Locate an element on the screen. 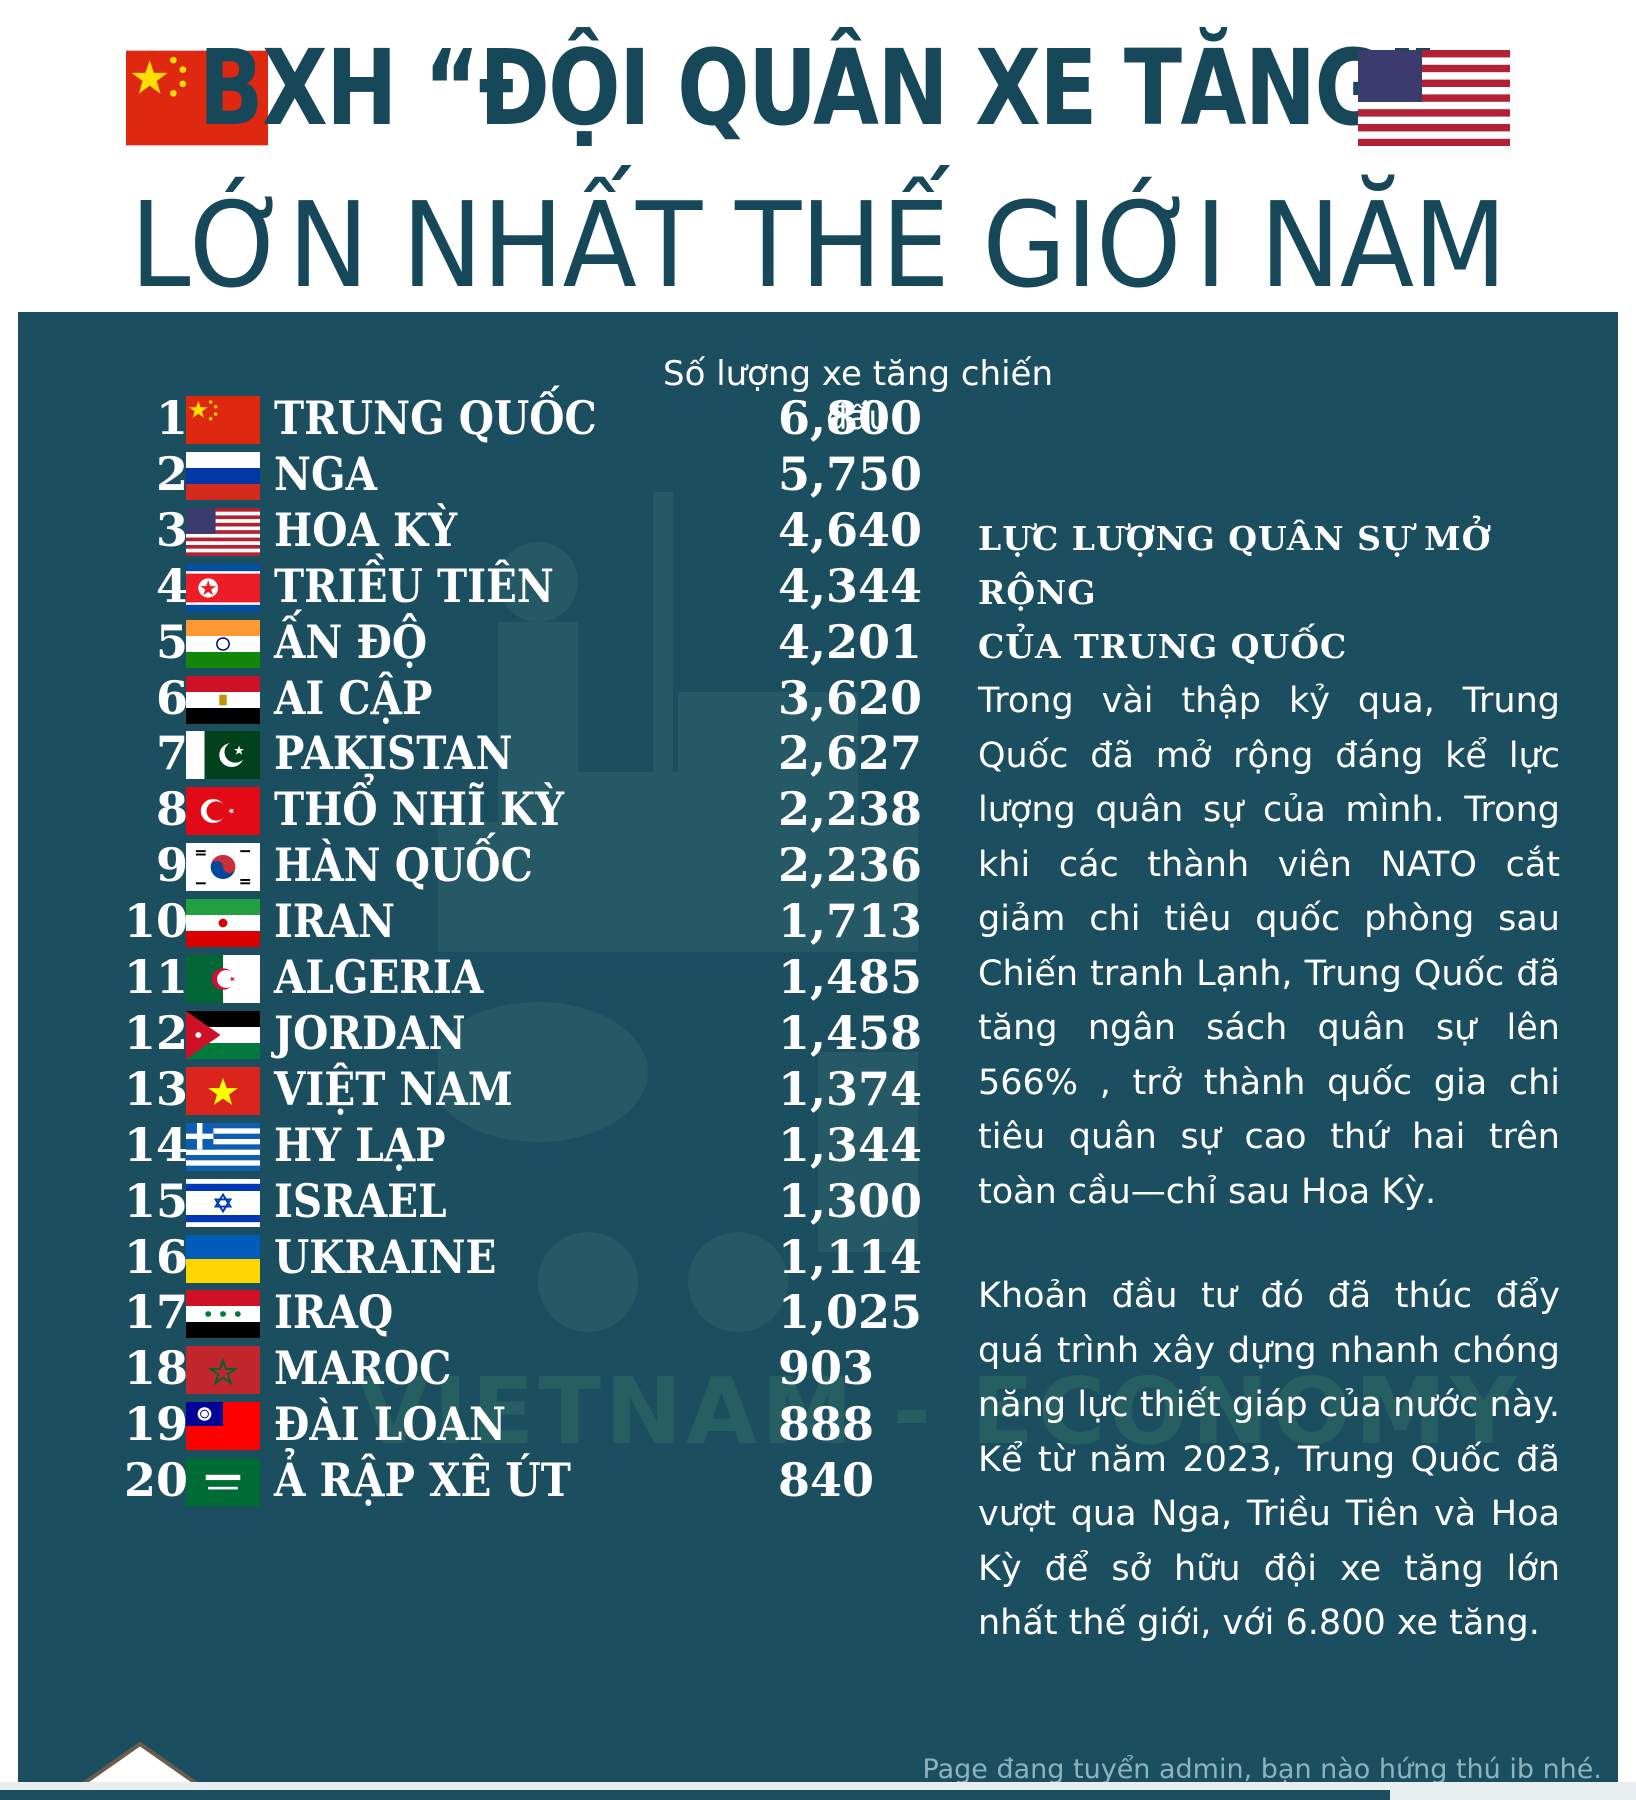 Image resolution: width=1636 pixels, height=1800 pixels. country-name: JORDAN is located at coordinates (370, 1032).